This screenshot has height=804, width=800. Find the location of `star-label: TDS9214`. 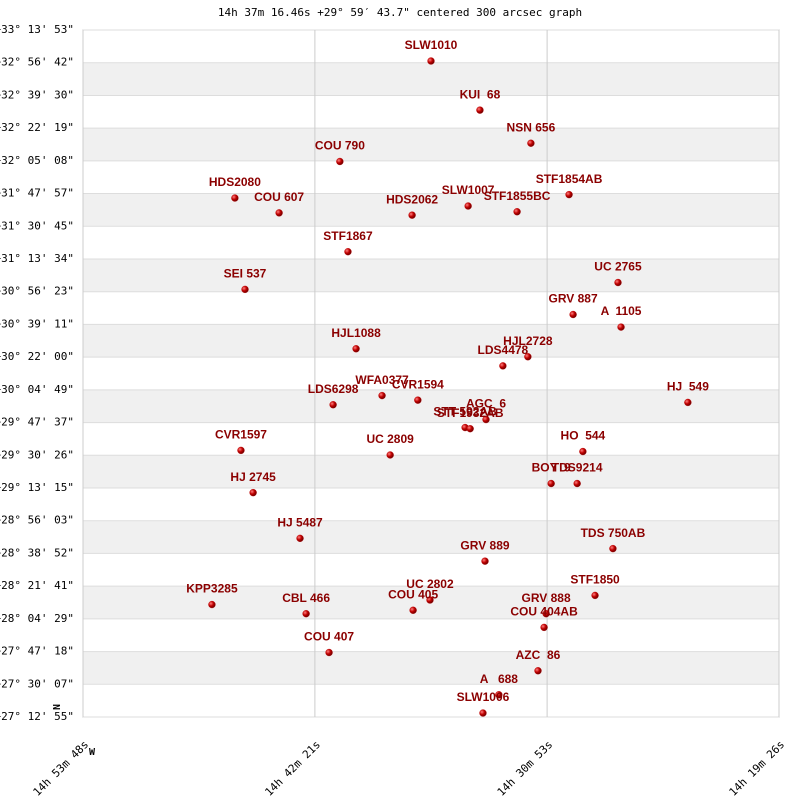

star-label: TDS9214 is located at coordinates (577, 468).